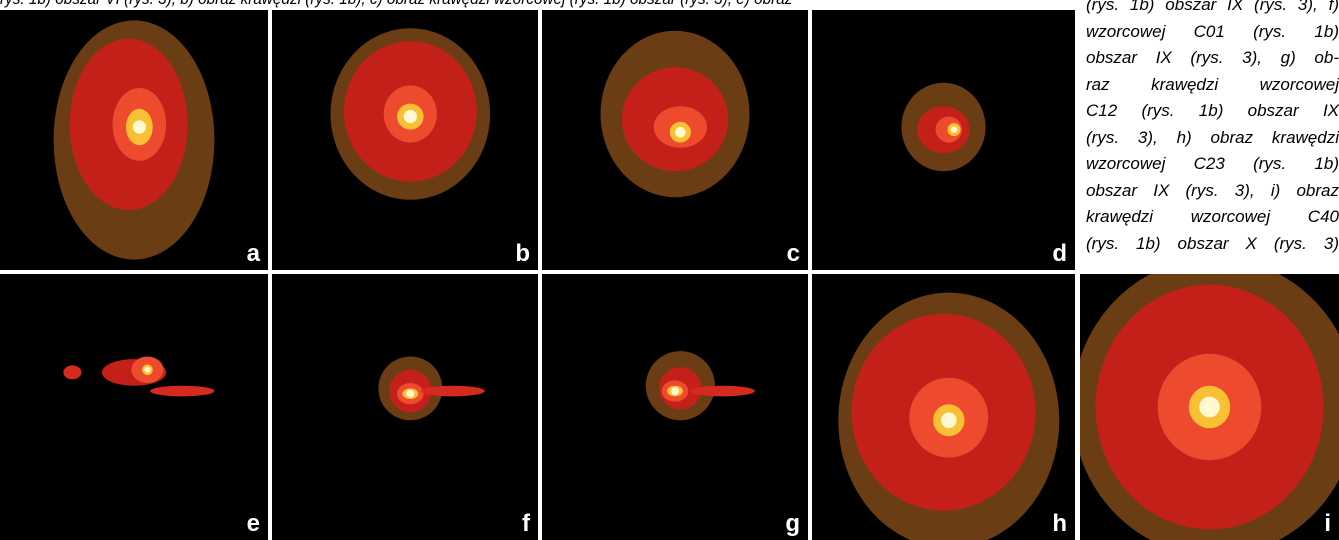  What do you see at coordinates (1212, 110) in the screenshot?
I see `caption-line: C12 (rys. 1b) obszar IX` at bounding box center [1212, 110].